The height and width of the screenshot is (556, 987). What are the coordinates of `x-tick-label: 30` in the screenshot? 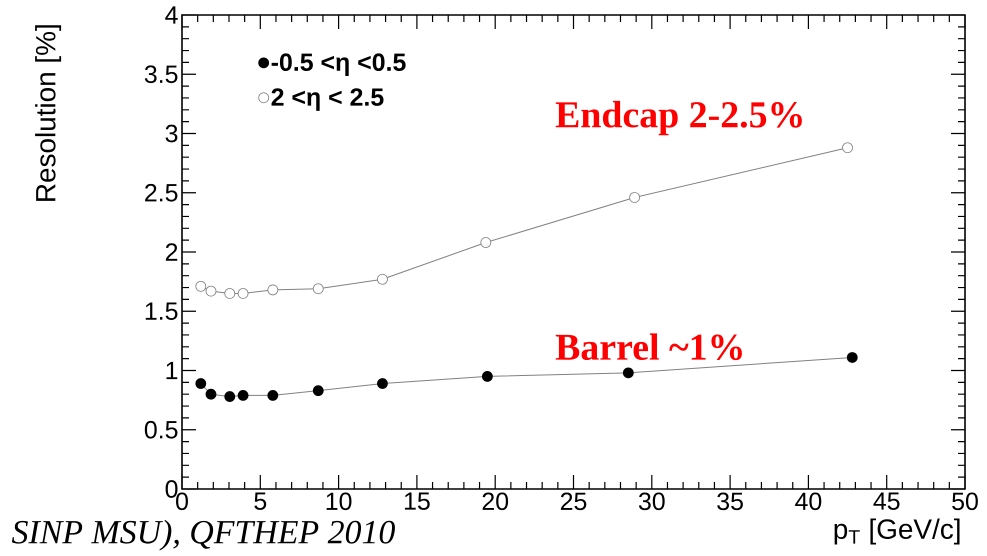 It's located at (651, 501).